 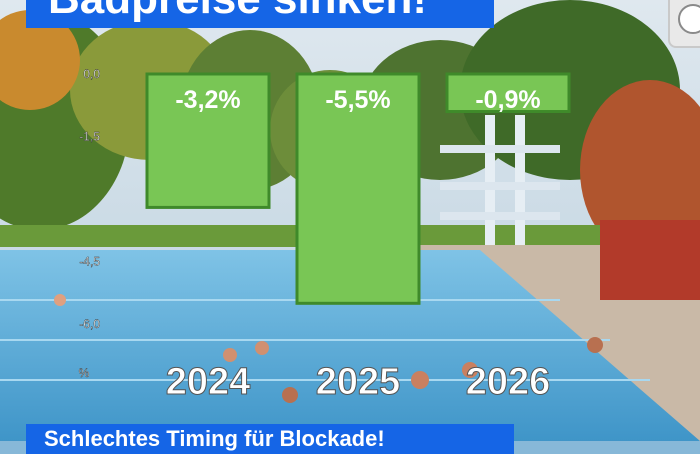 What do you see at coordinates (207, 100) in the screenshot?
I see `bar-value-label: -3,2%` at bounding box center [207, 100].